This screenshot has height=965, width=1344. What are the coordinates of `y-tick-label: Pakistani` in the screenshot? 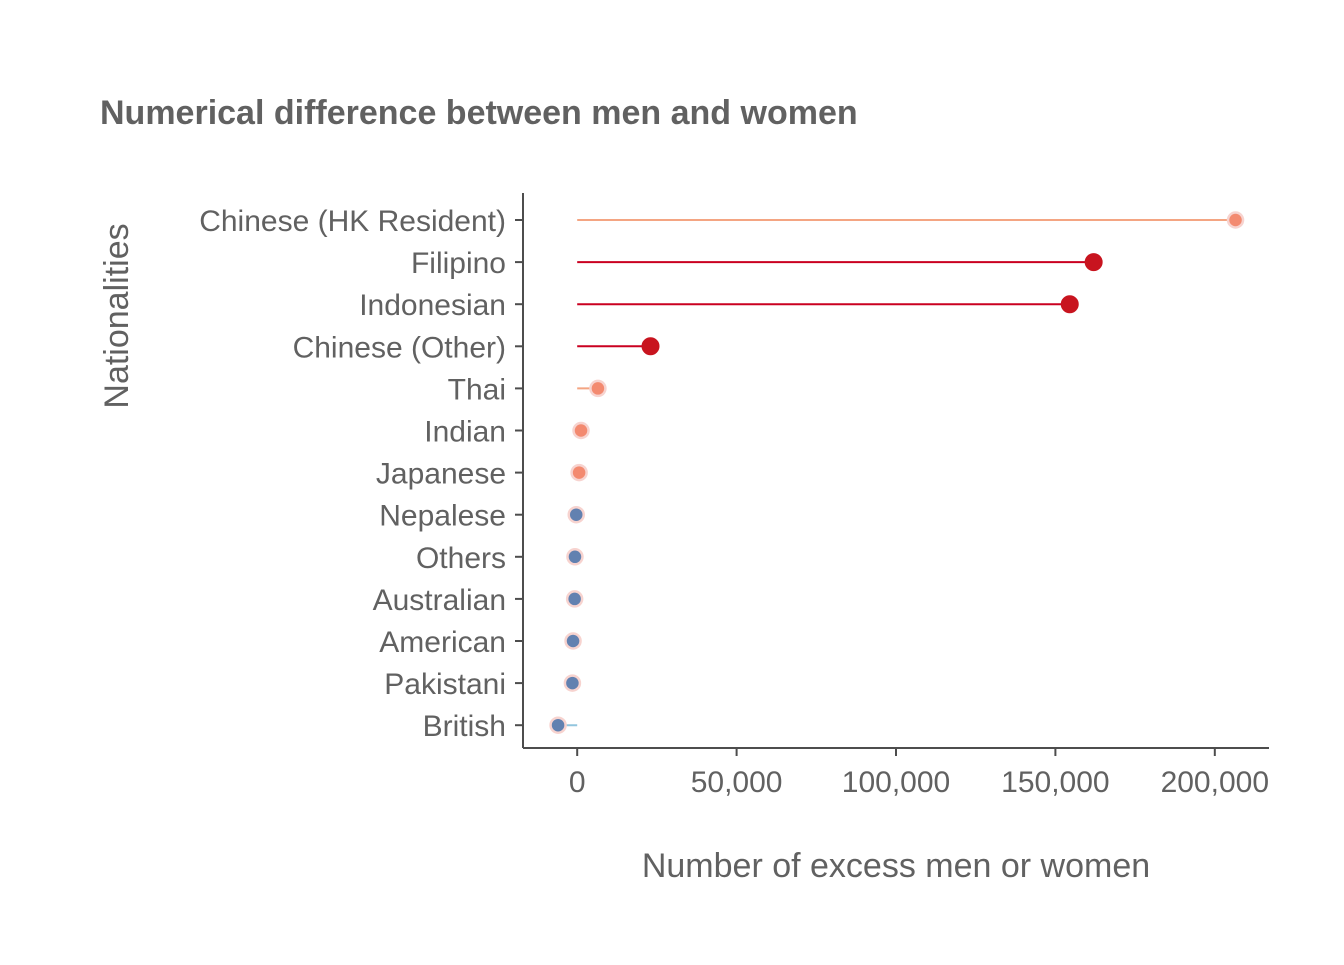 It's located at (445, 684).